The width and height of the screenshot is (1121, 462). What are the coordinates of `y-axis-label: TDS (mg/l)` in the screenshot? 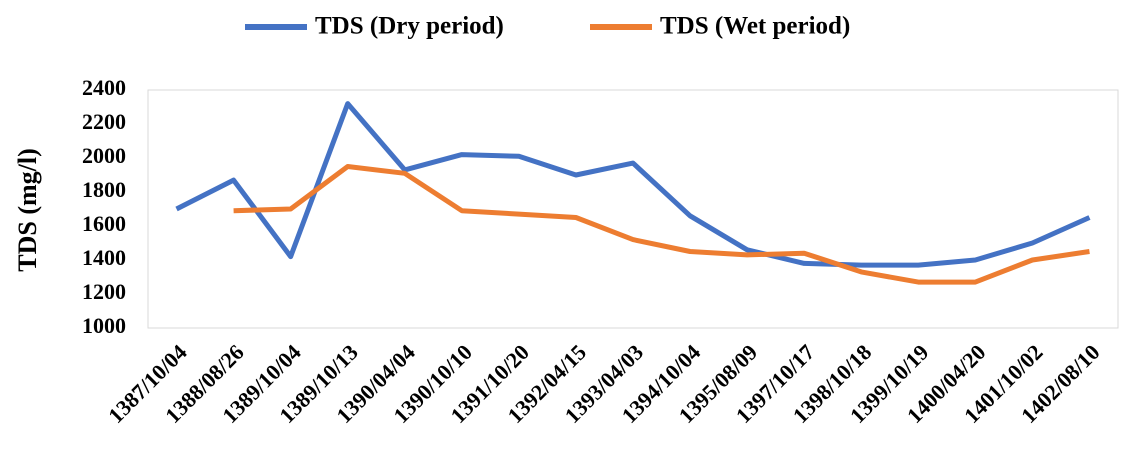 It's located at (27, 210).